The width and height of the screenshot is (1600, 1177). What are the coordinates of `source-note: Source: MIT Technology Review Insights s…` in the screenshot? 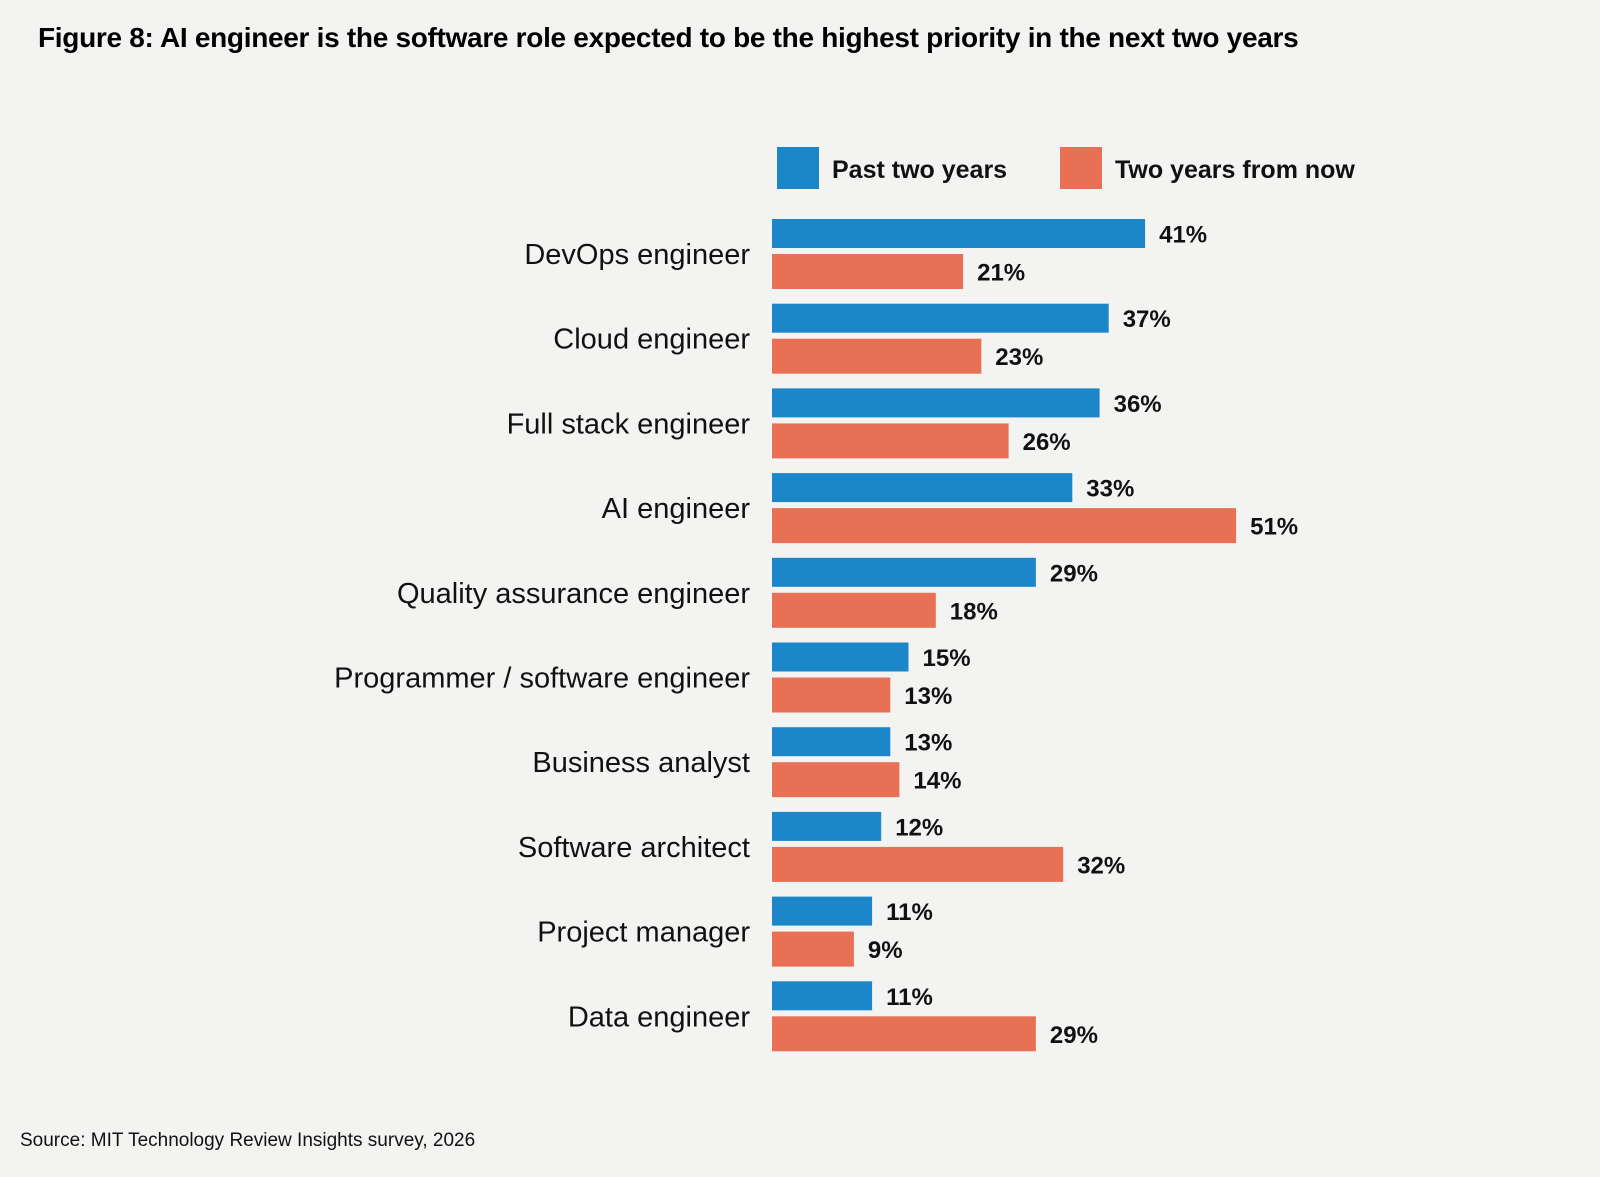 It's located at (248, 1140).